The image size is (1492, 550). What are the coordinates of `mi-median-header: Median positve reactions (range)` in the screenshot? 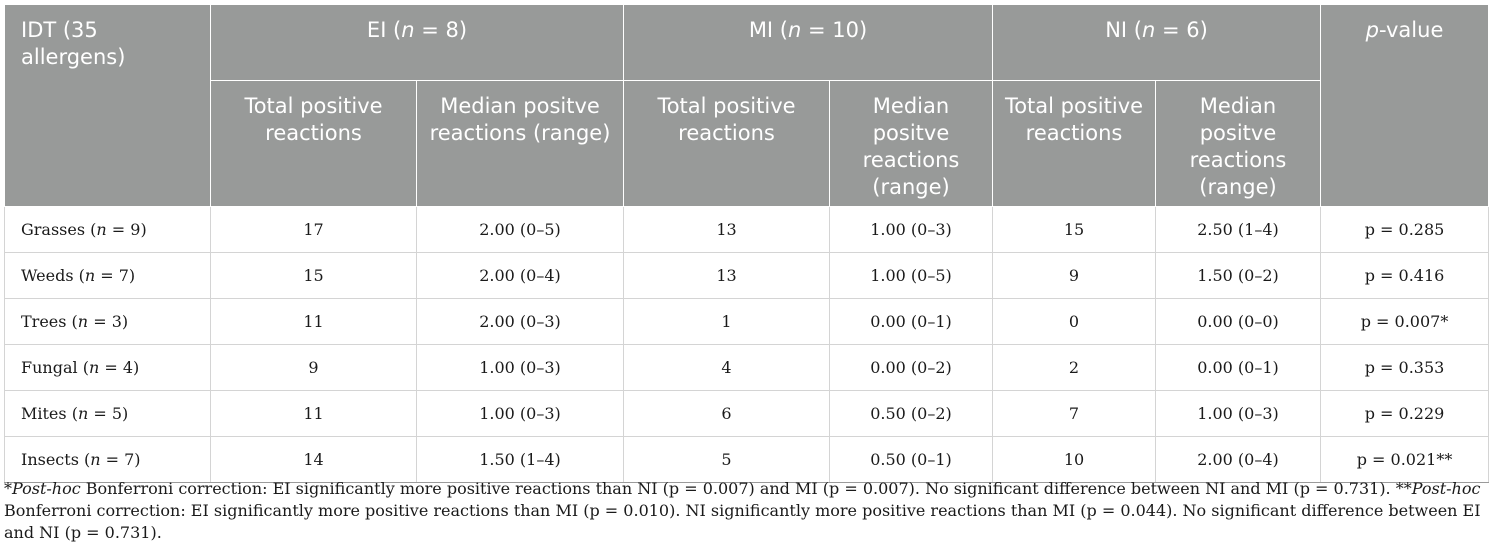 It's located at (911, 143).